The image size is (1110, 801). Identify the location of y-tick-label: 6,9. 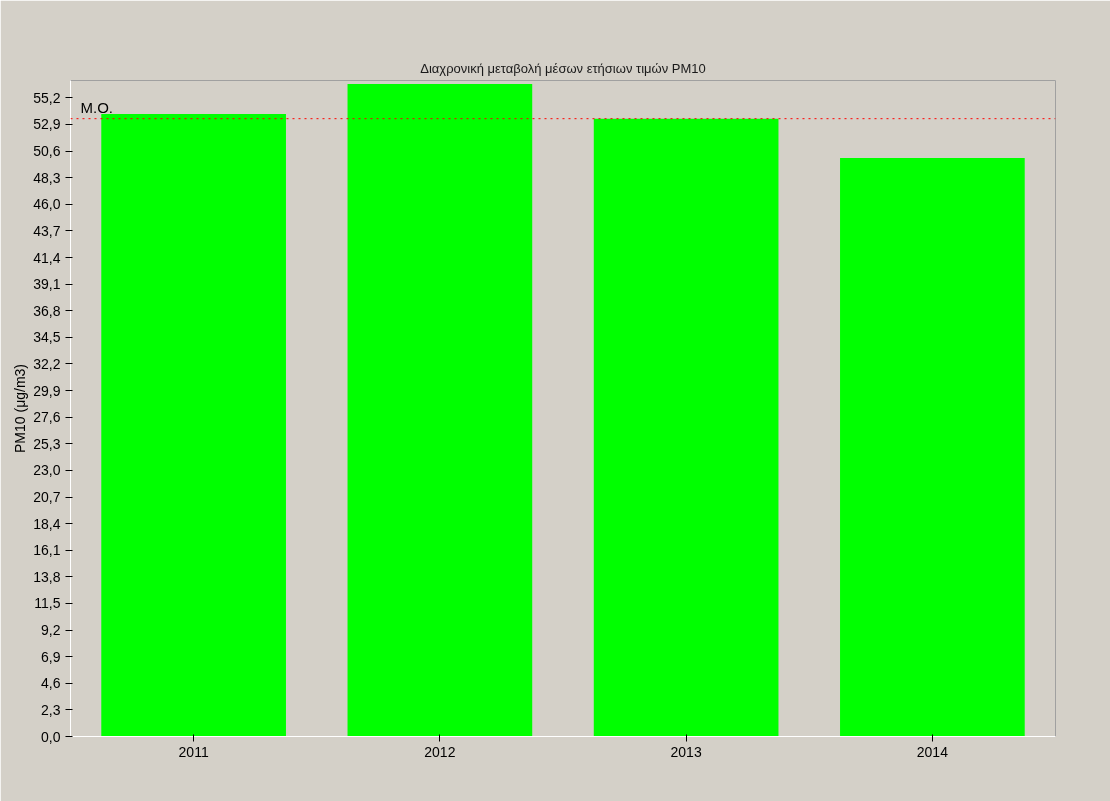
(51, 656).